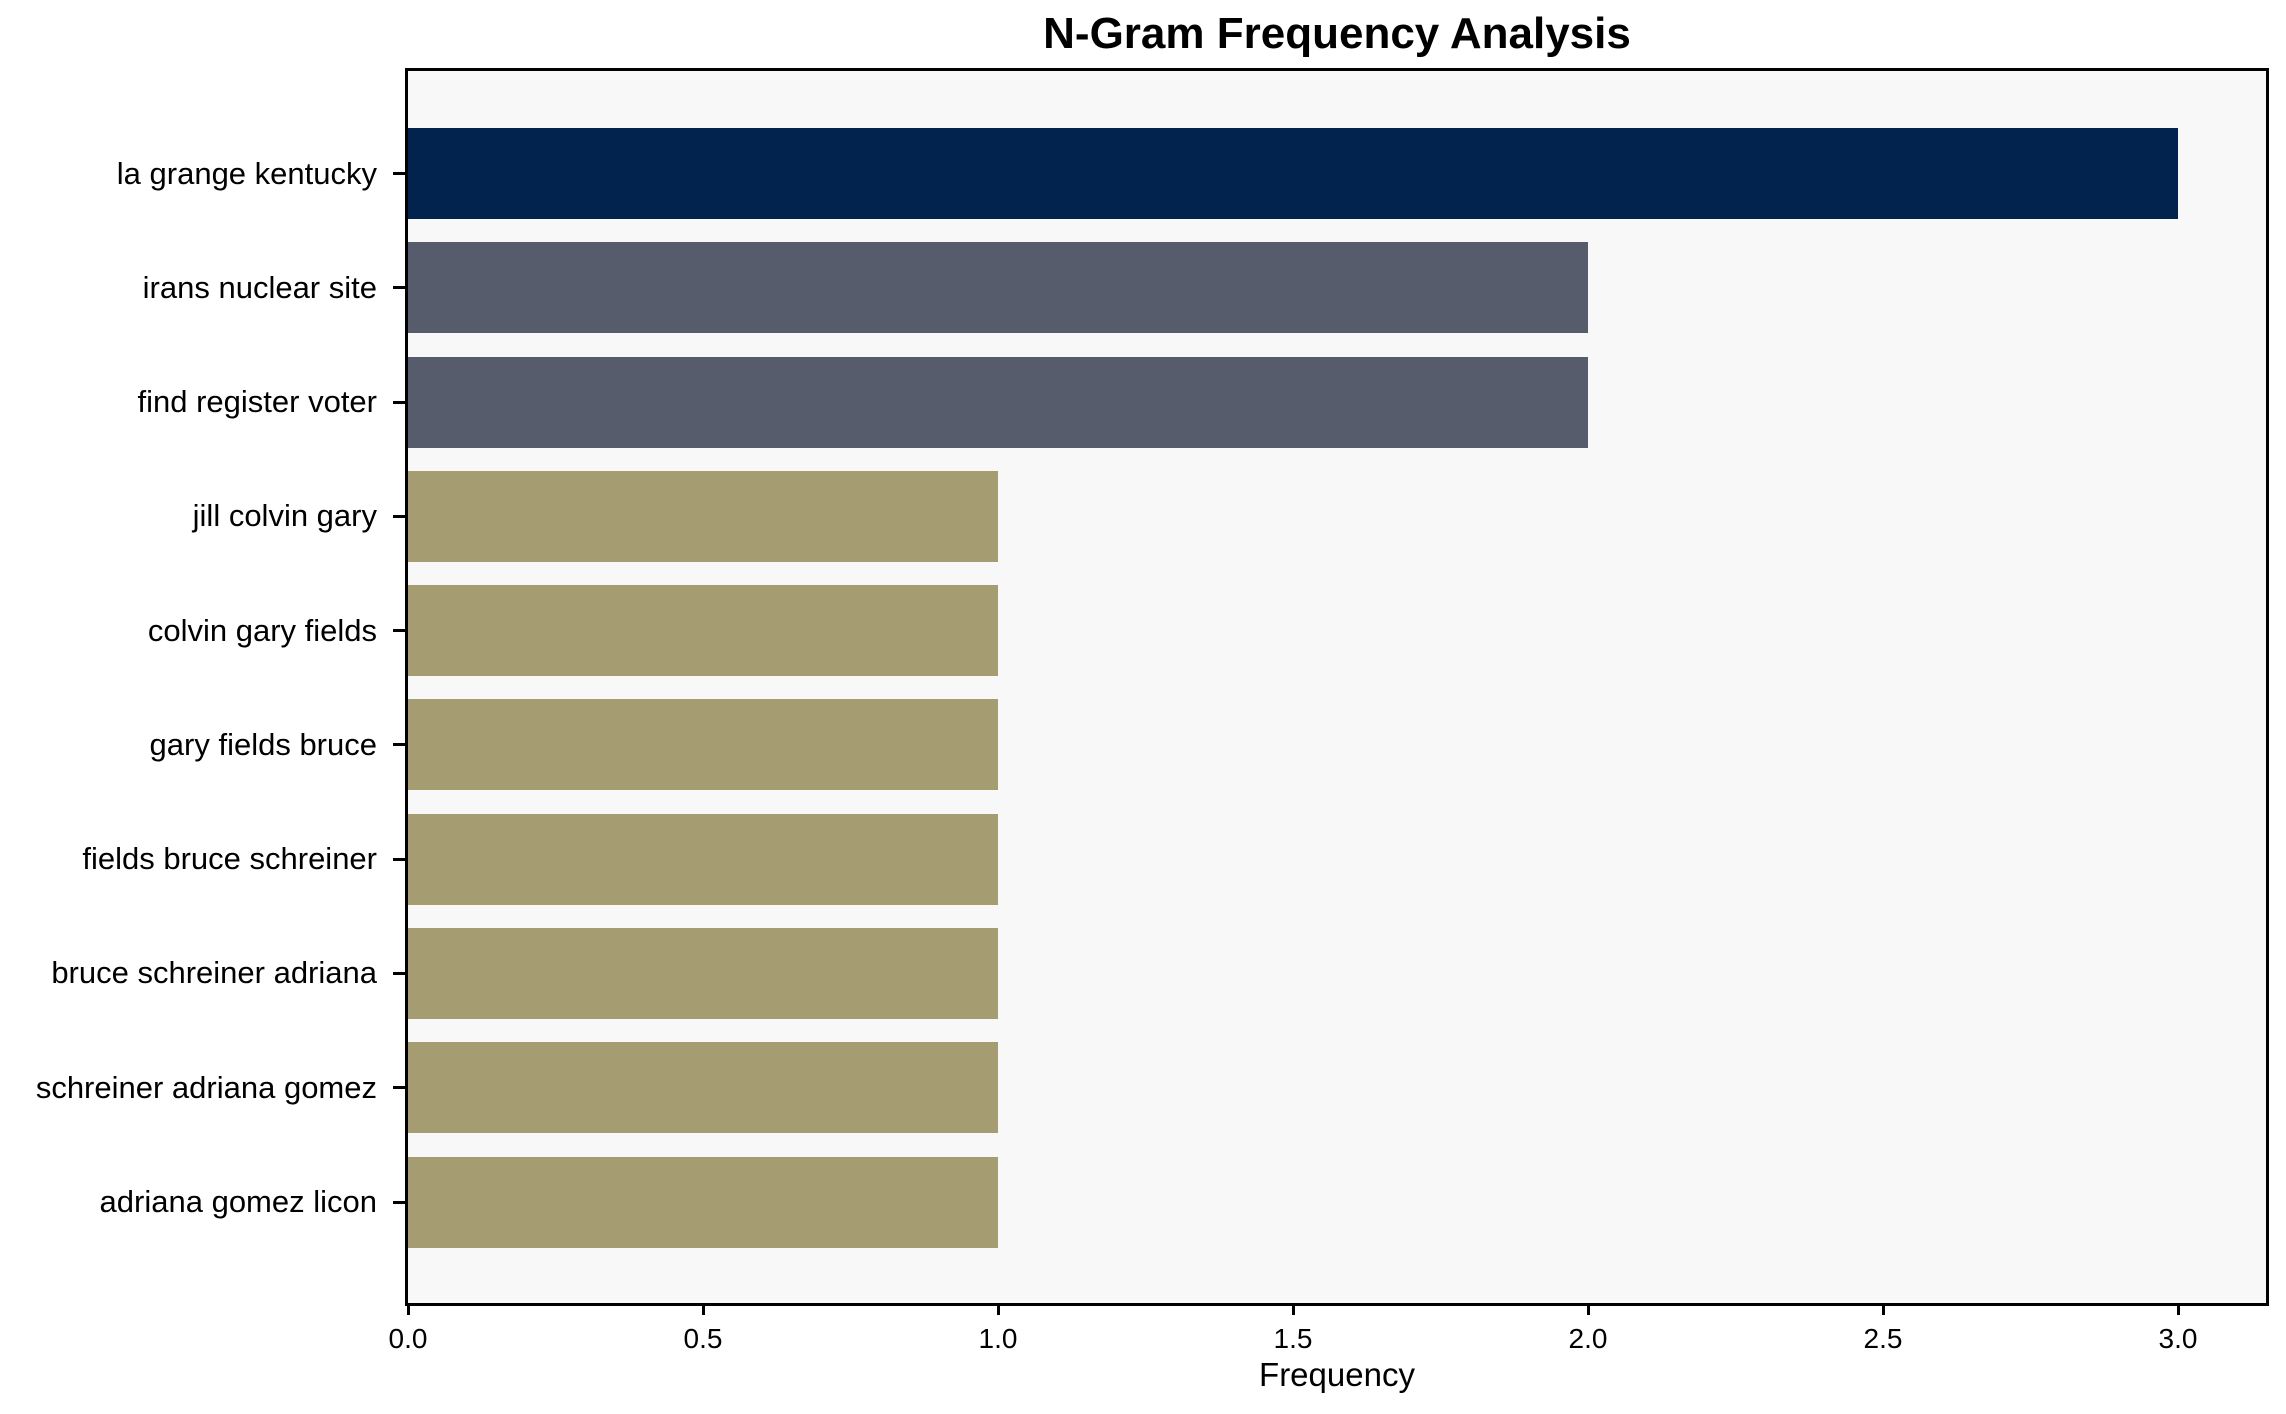 The width and height of the screenshot is (2286, 1414). What do you see at coordinates (1293, 1338) in the screenshot?
I see `x-tick-label: 1.5` at bounding box center [1293, 1338].